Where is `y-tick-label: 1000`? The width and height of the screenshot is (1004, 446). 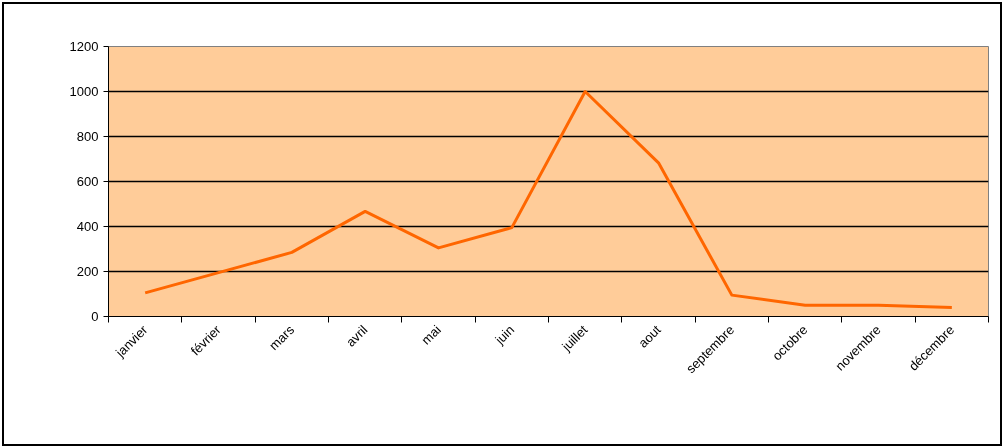
y-tick-label: 1000 is located at coordinates (84, 91).